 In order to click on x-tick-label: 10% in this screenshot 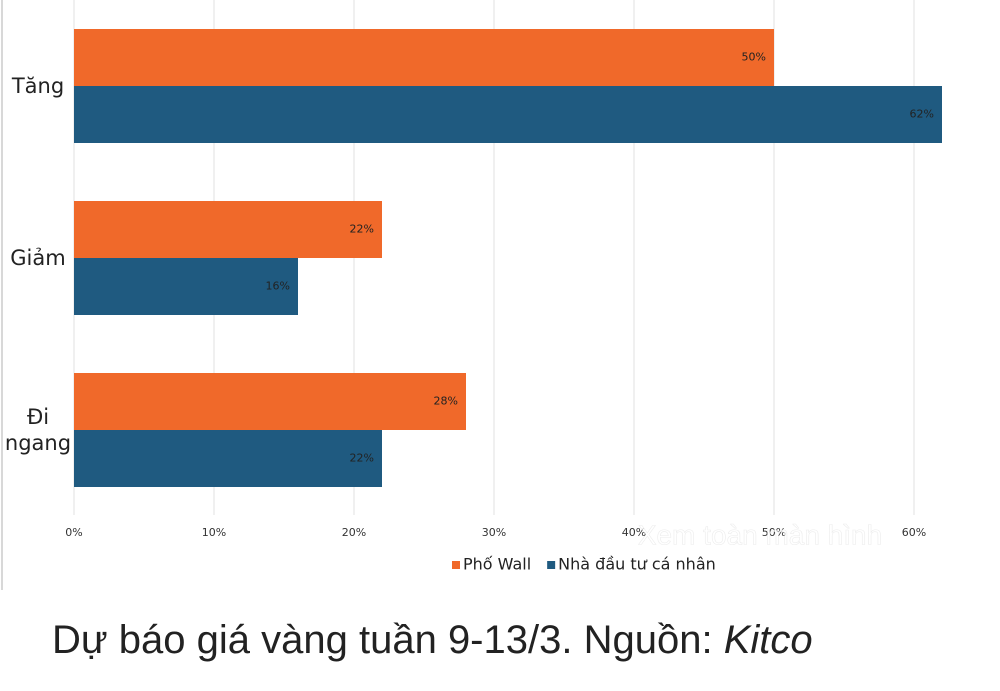, I will do `click(214, 532)`.